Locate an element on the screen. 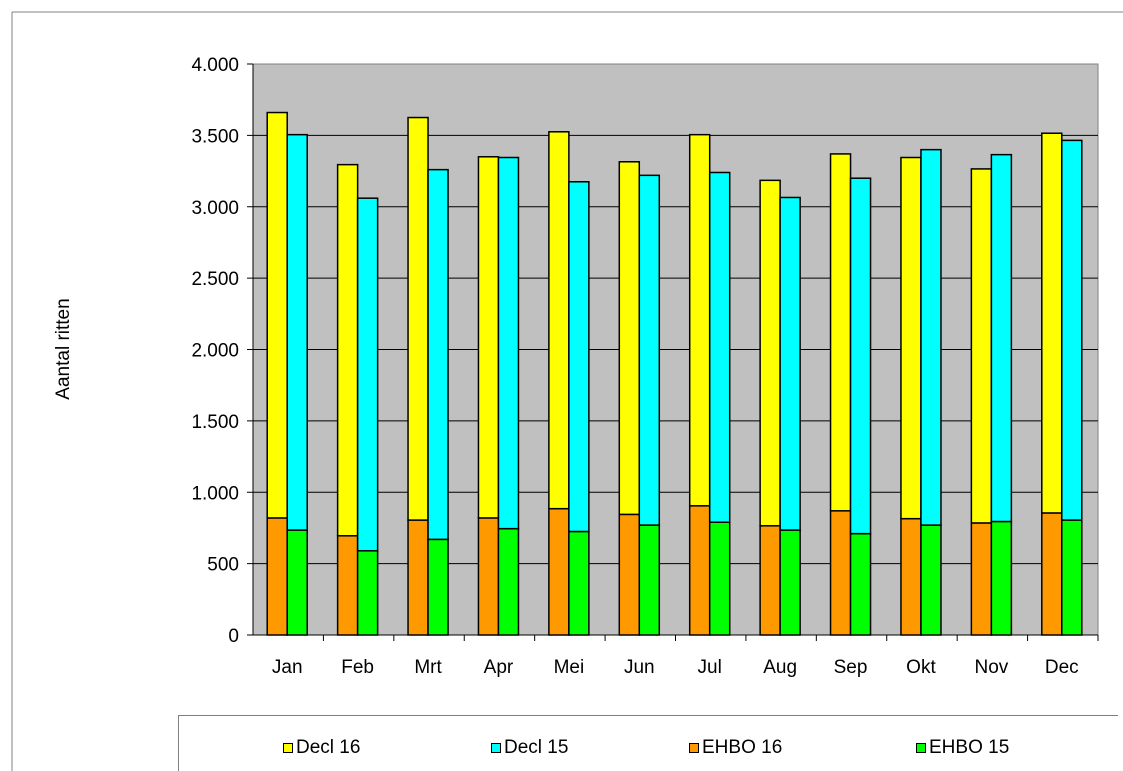  x-tick-label: Sep is located at coordinates (851, 667).